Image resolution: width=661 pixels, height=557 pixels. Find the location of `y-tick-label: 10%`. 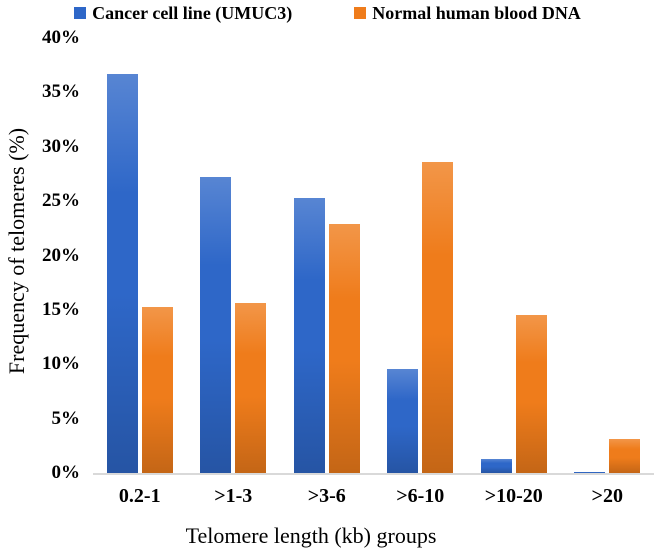

y-tick-label: 10% is located at coordinates (61, 364).